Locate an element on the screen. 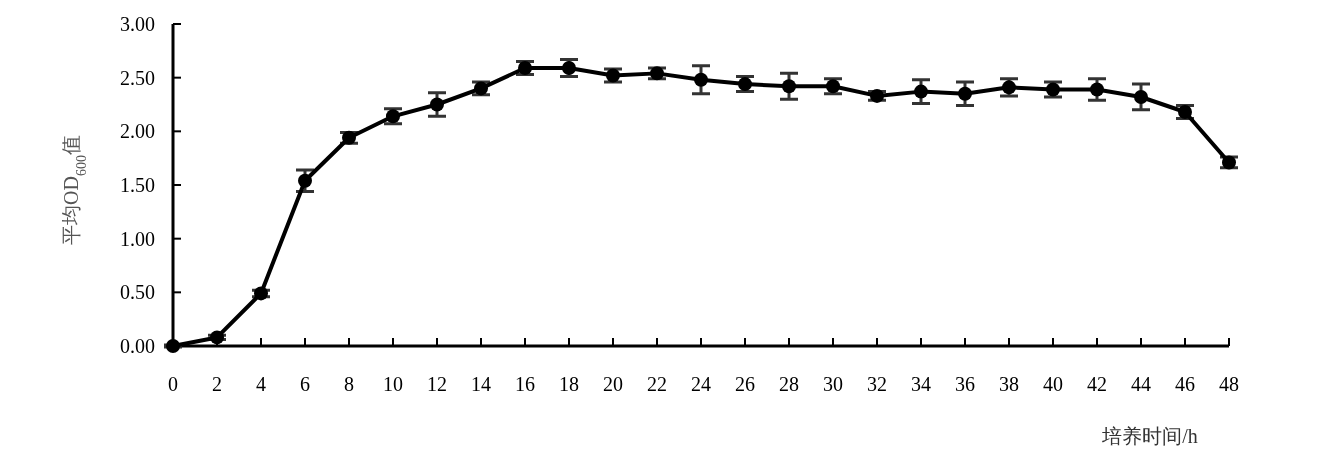  x-tick-label: 46 is located at coordinates (1185, 384).